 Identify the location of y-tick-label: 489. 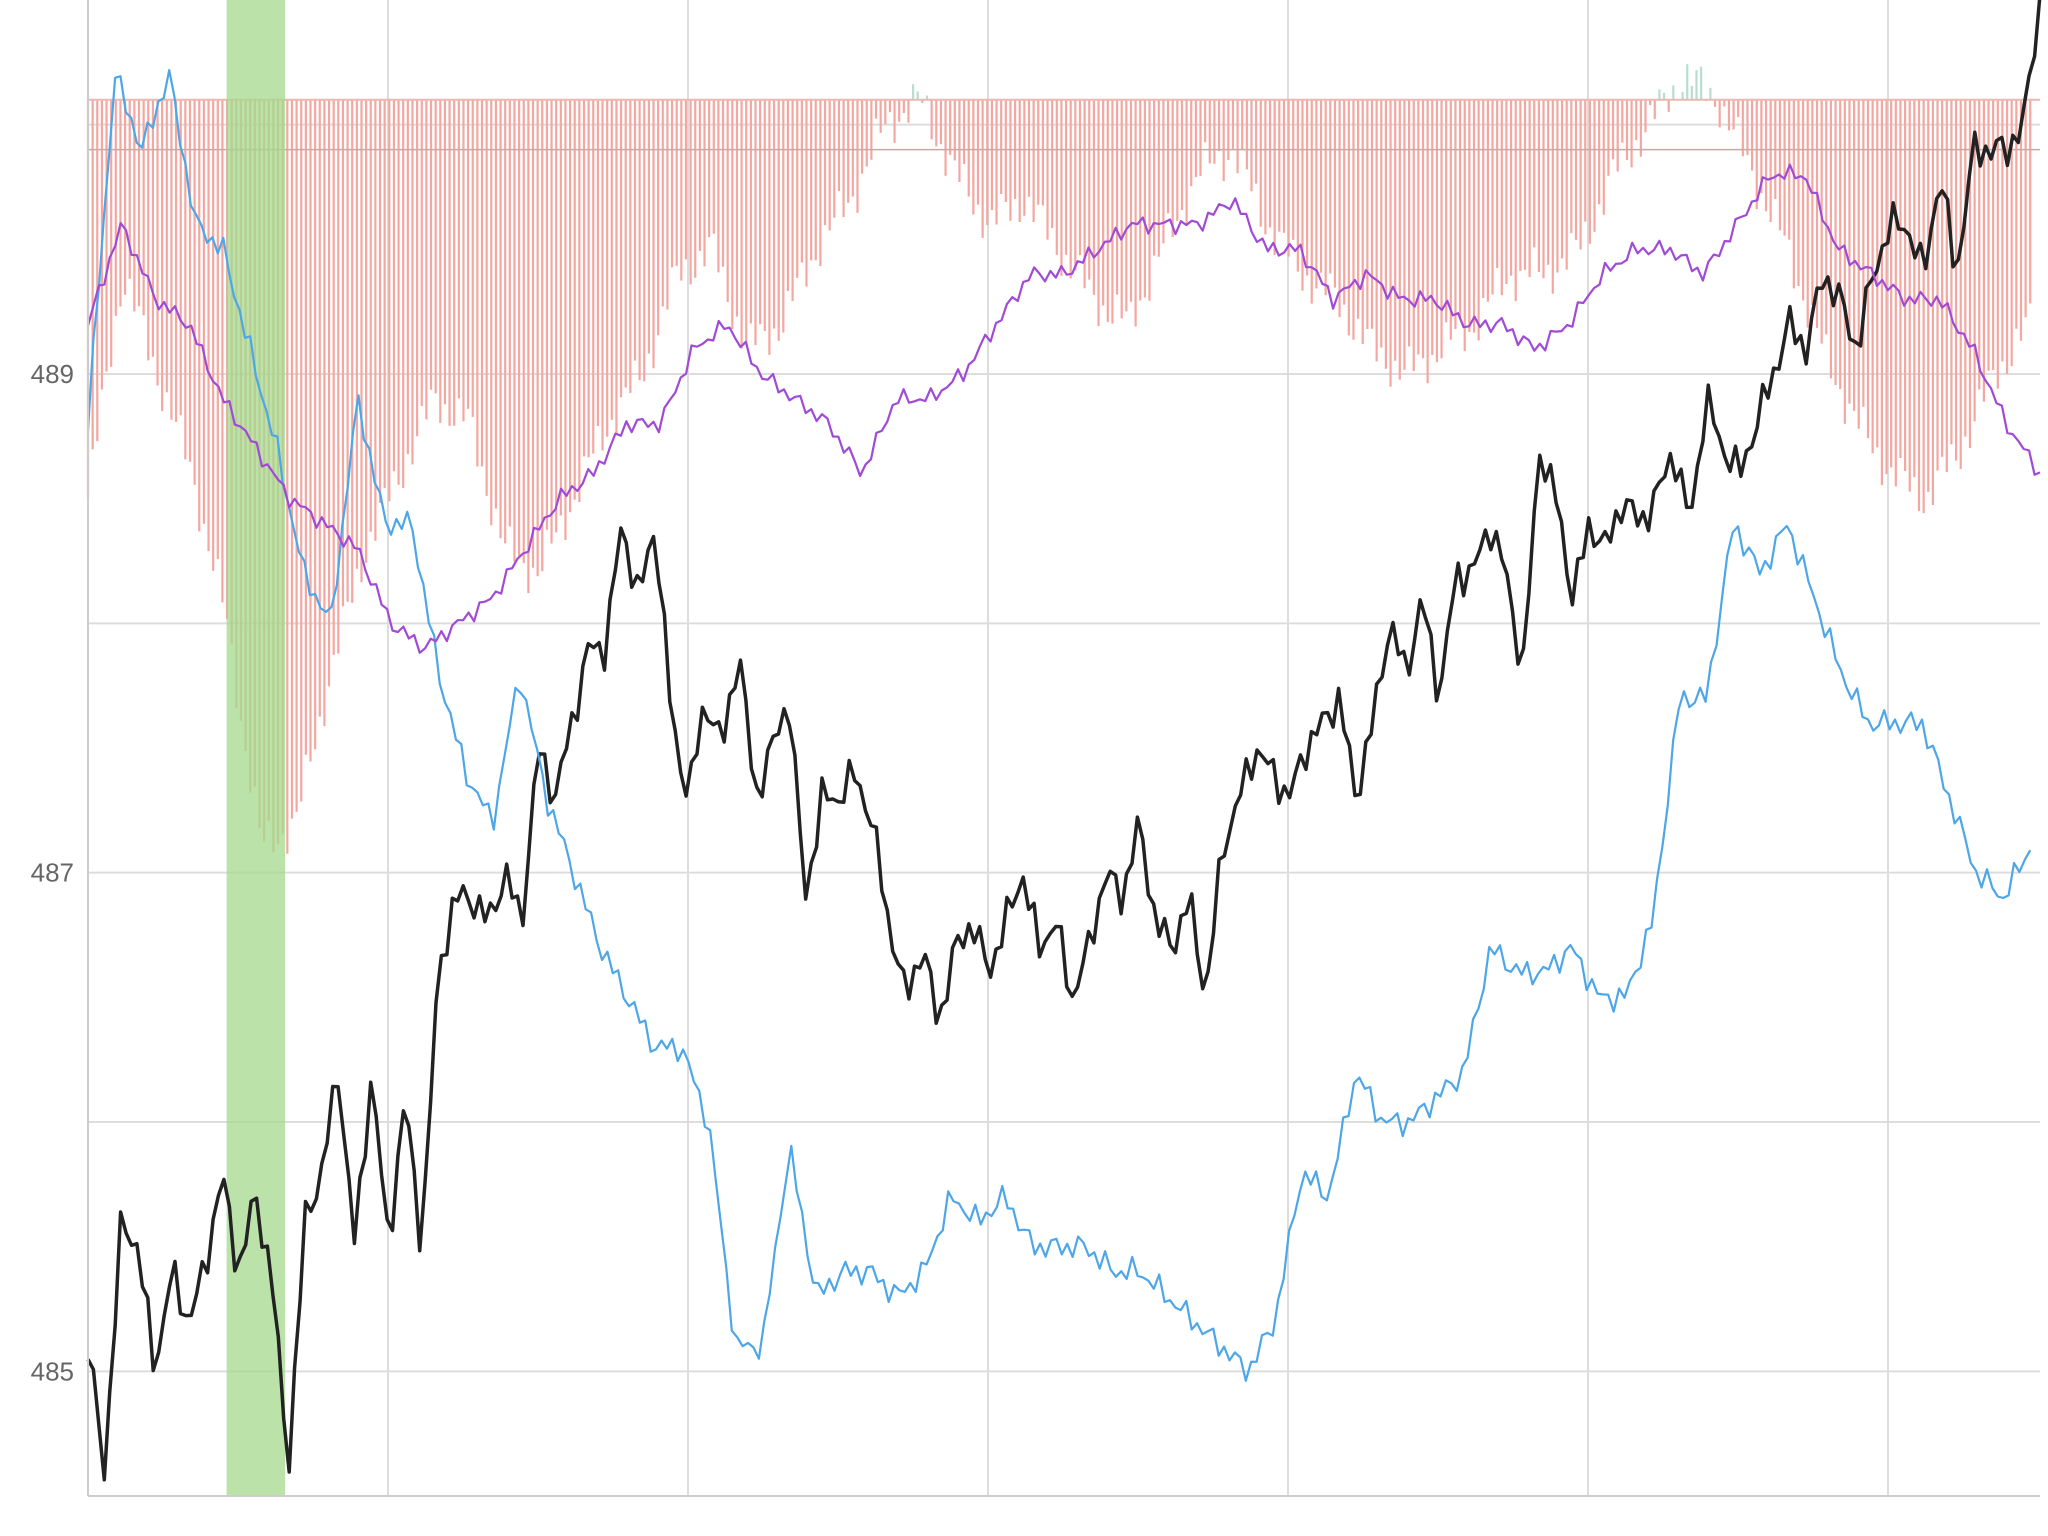
(52, 374).